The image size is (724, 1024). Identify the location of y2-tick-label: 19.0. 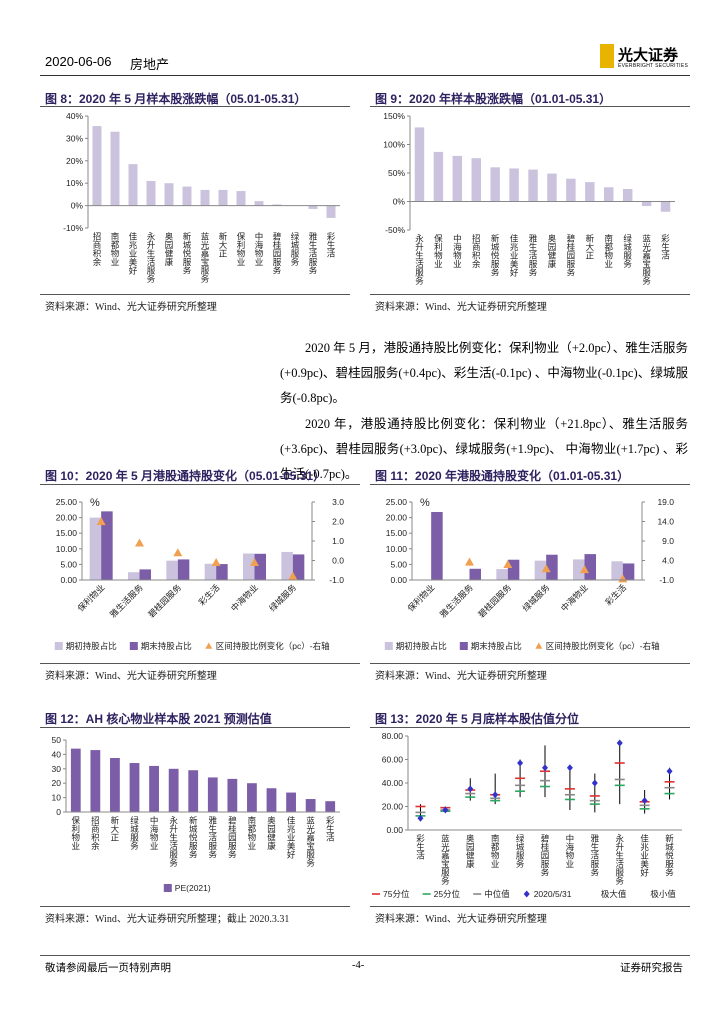
(665, 502).